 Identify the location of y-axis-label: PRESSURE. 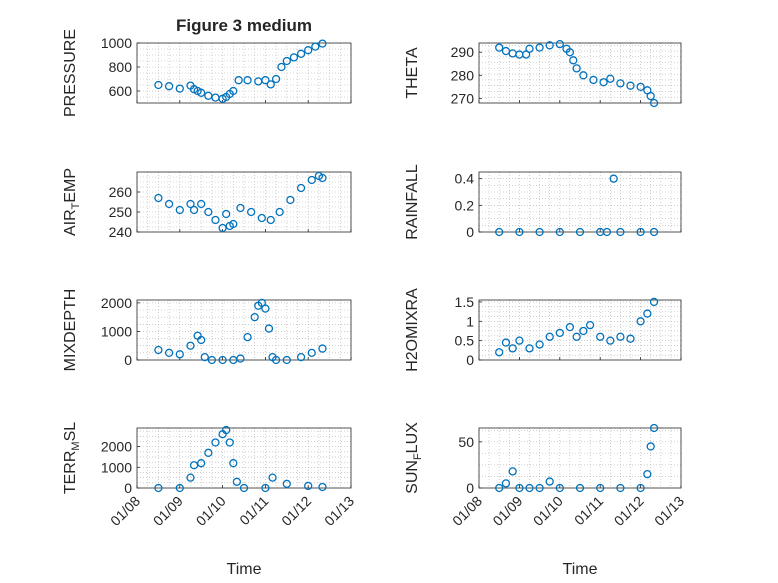
(70, 73).